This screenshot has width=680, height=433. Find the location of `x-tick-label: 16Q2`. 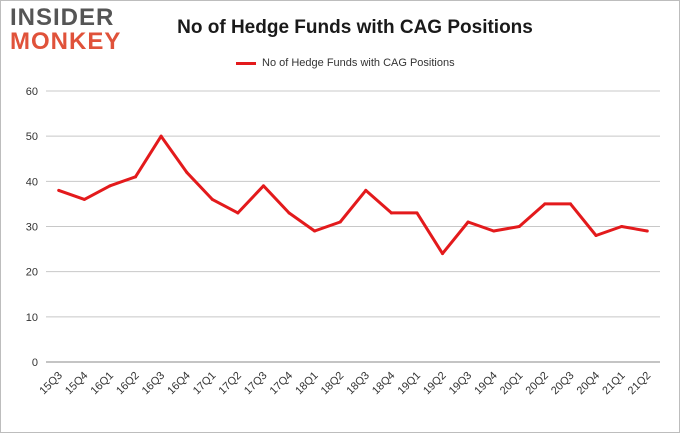

x-tick-label: 16Q2 is located at coordinates (128, 384).